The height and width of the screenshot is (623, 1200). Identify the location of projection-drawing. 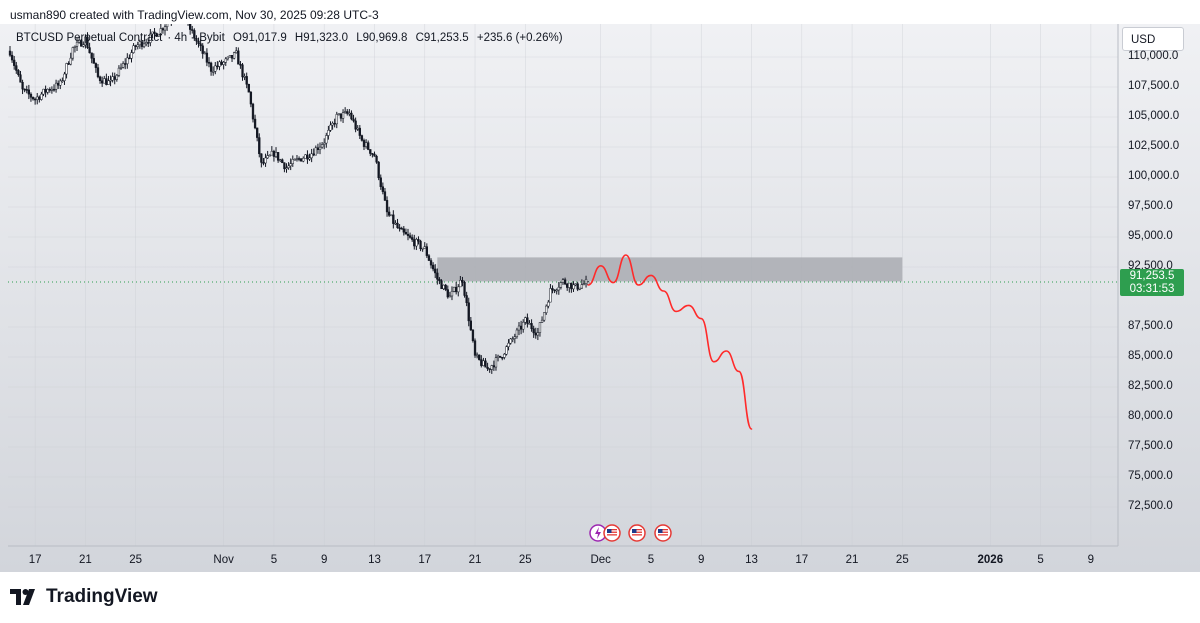
(670, 342).